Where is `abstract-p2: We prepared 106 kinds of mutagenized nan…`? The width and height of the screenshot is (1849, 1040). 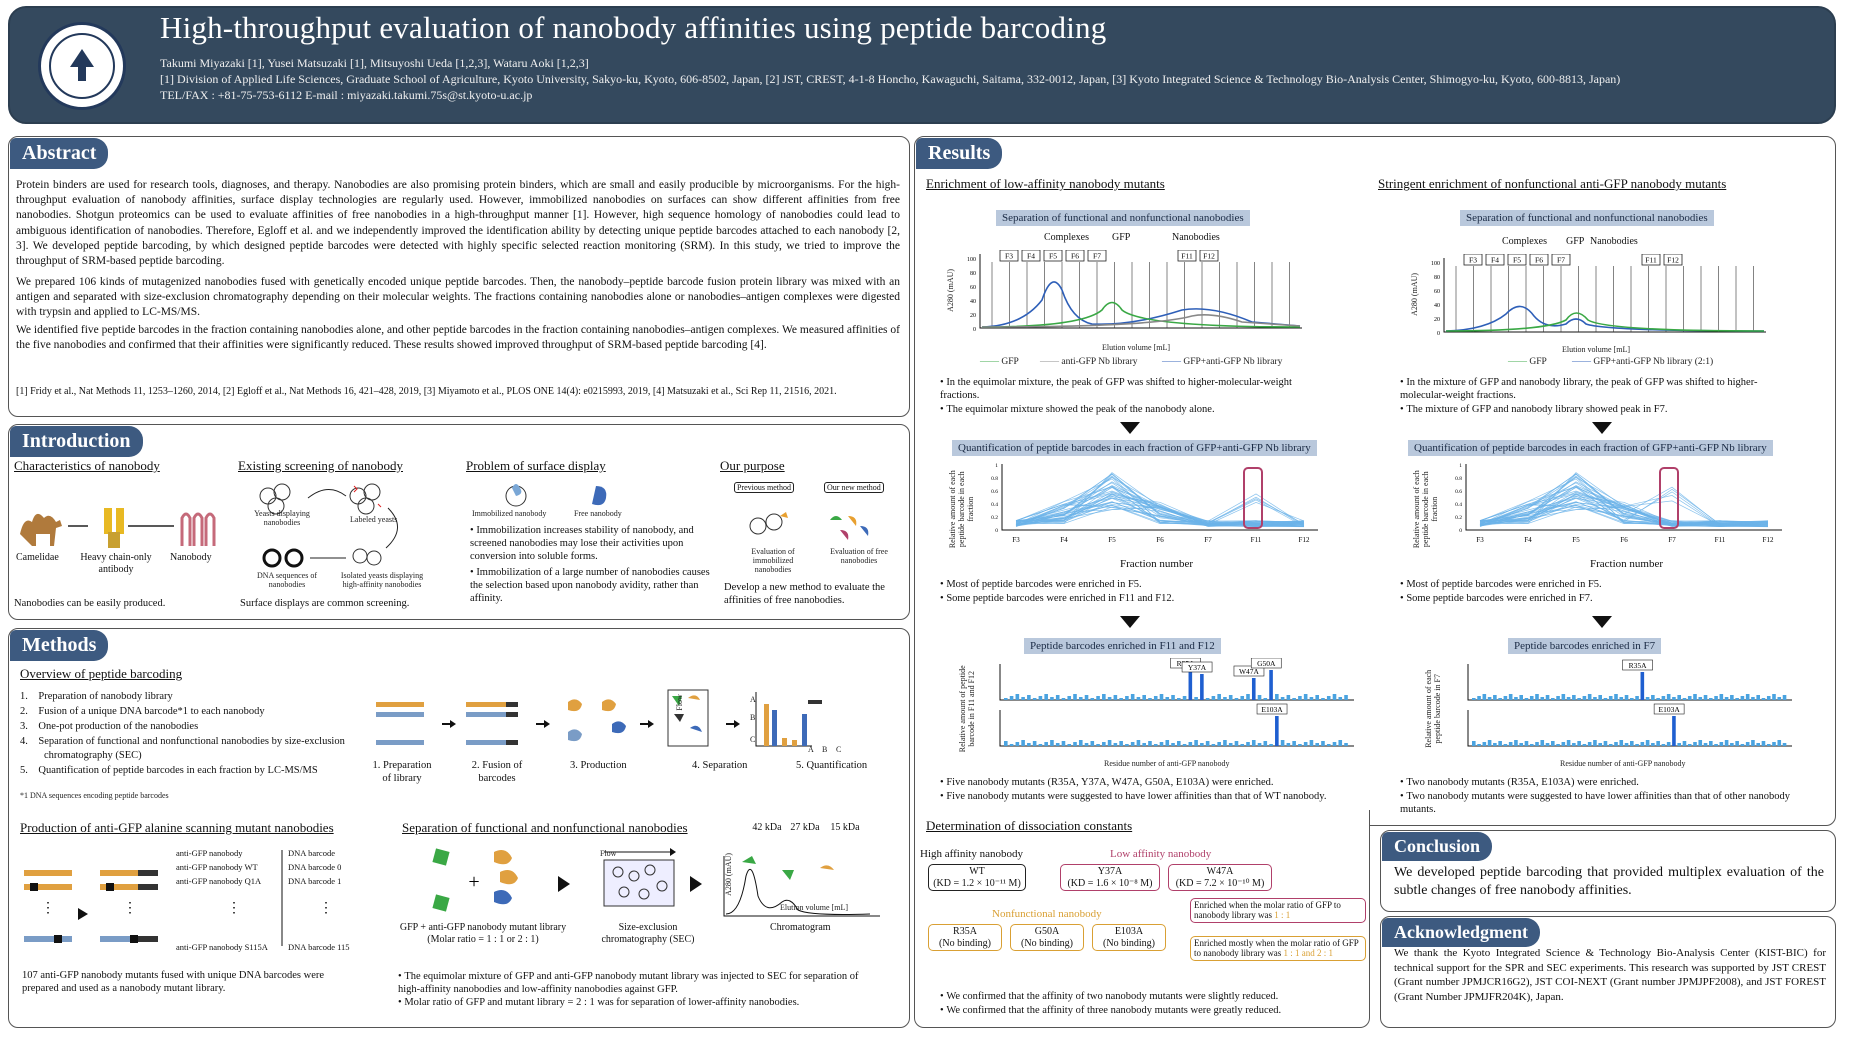 abstract-p2: We prepared 106 kinds of mutagenized nan… is located at coordinates (458, 297).